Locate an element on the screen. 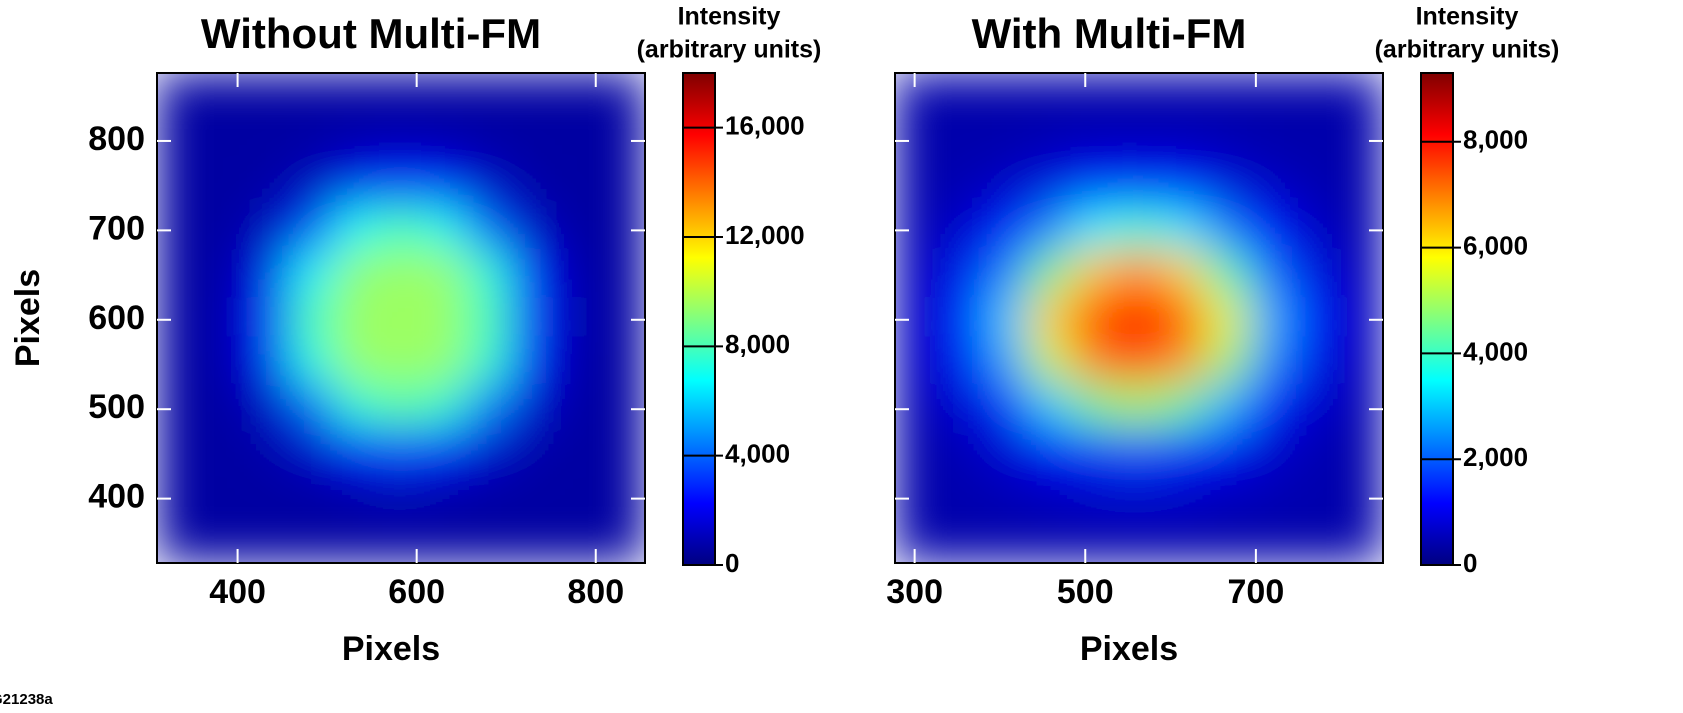 This screenshot has height=713, width=1683. colorbar is located at coordinates (699, 319).